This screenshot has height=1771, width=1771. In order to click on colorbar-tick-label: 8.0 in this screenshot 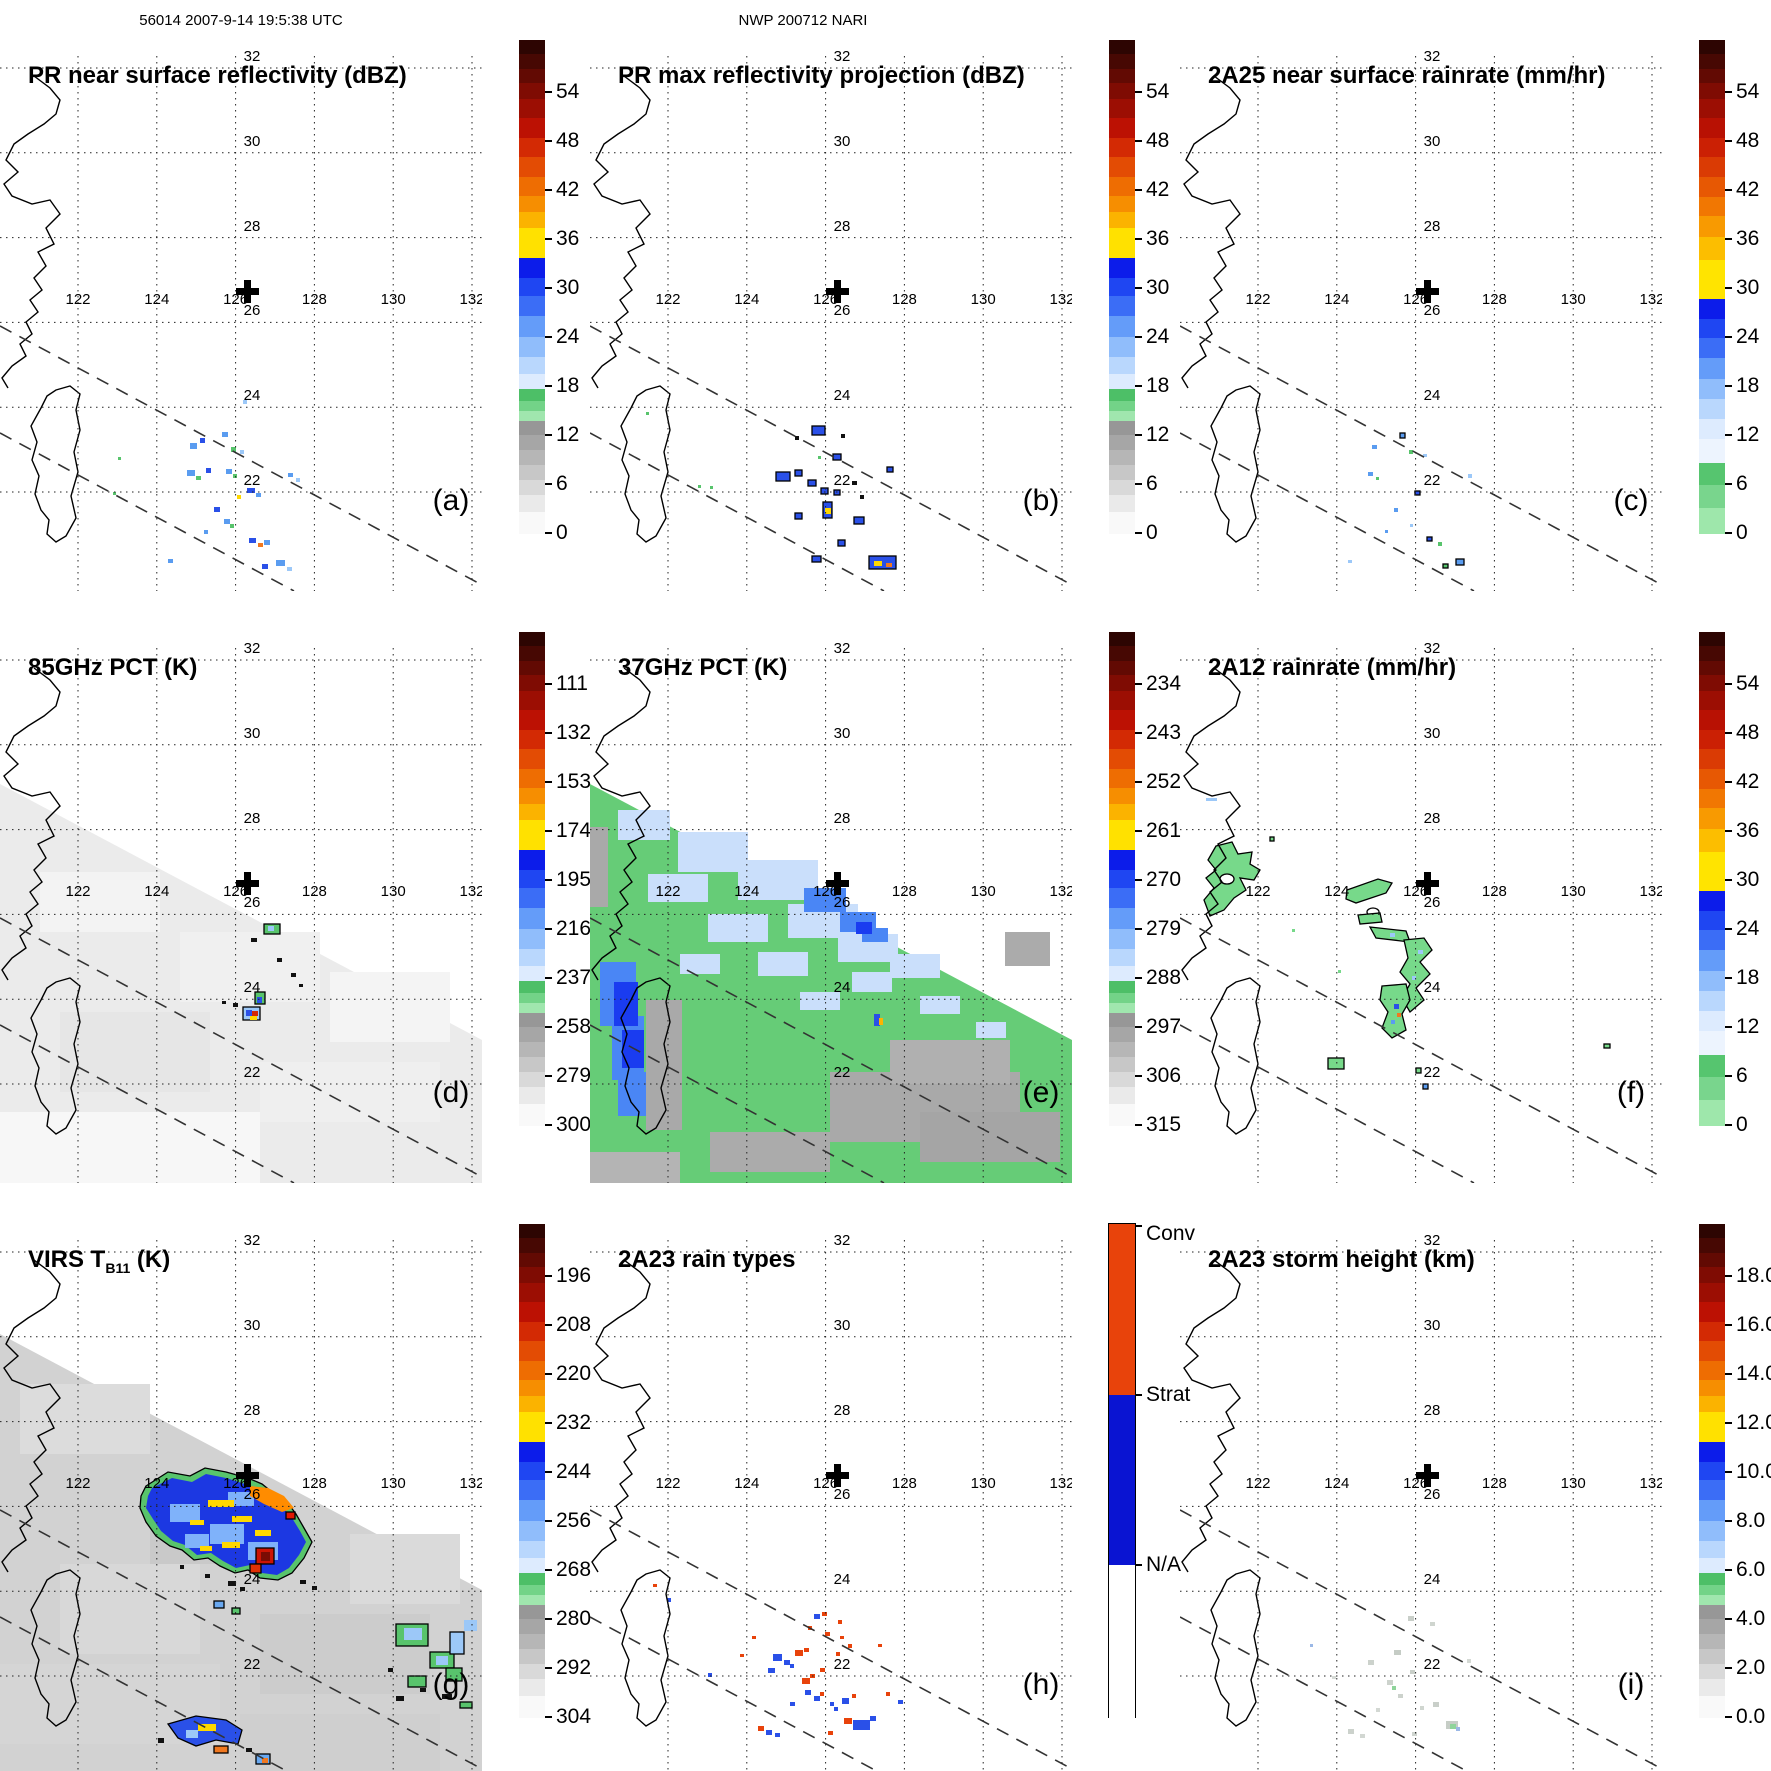, I will do `click(1751, 1521)`.